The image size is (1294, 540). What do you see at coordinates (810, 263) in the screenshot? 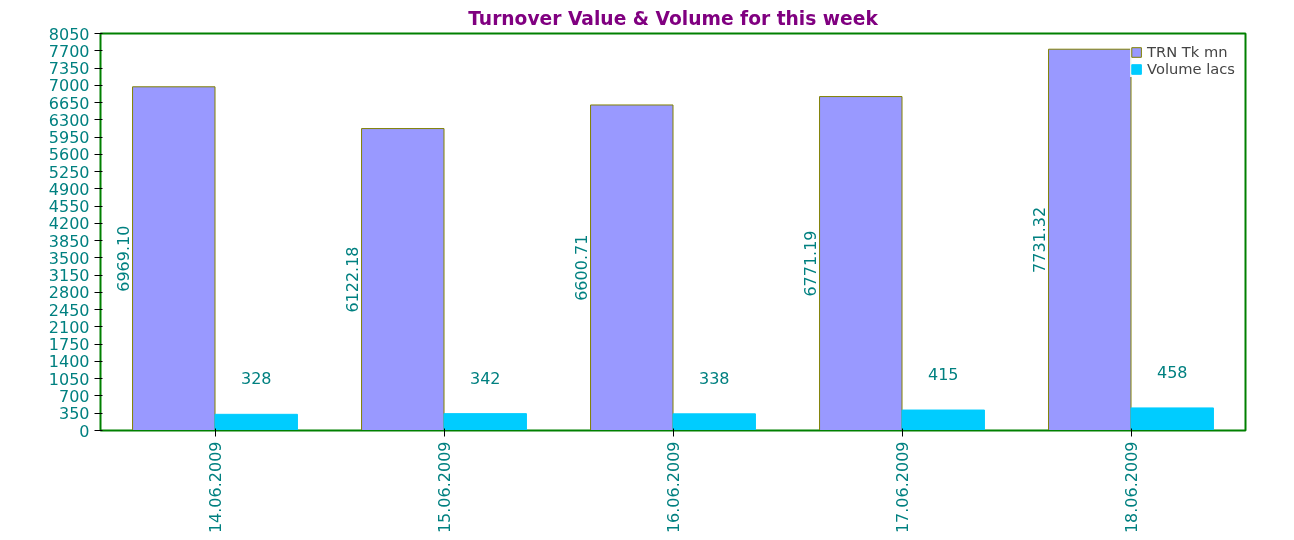
I see `data-label: 6771.19` at bounding box center [810, 263].